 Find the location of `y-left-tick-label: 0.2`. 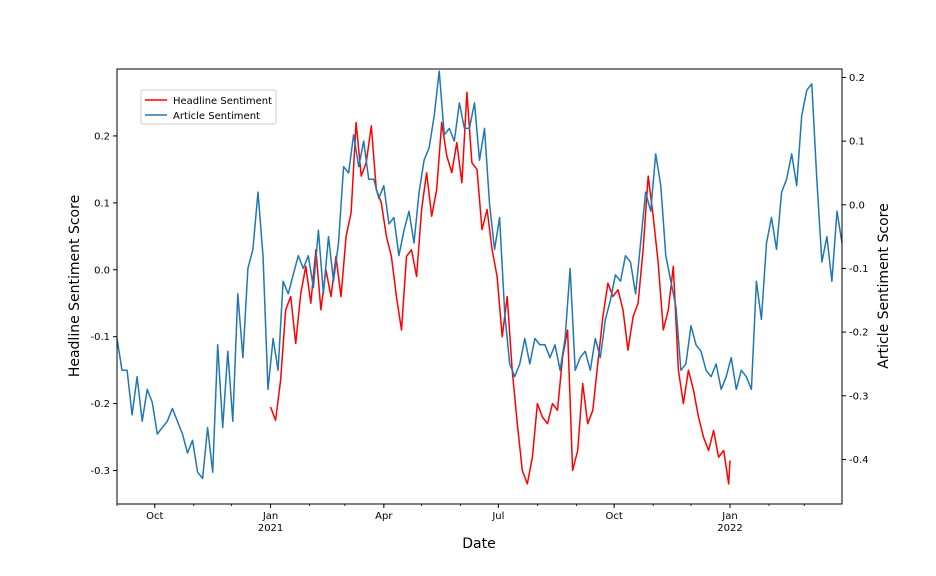

y-left-tick-label: 0.2 is located at coordinates (102, 136).